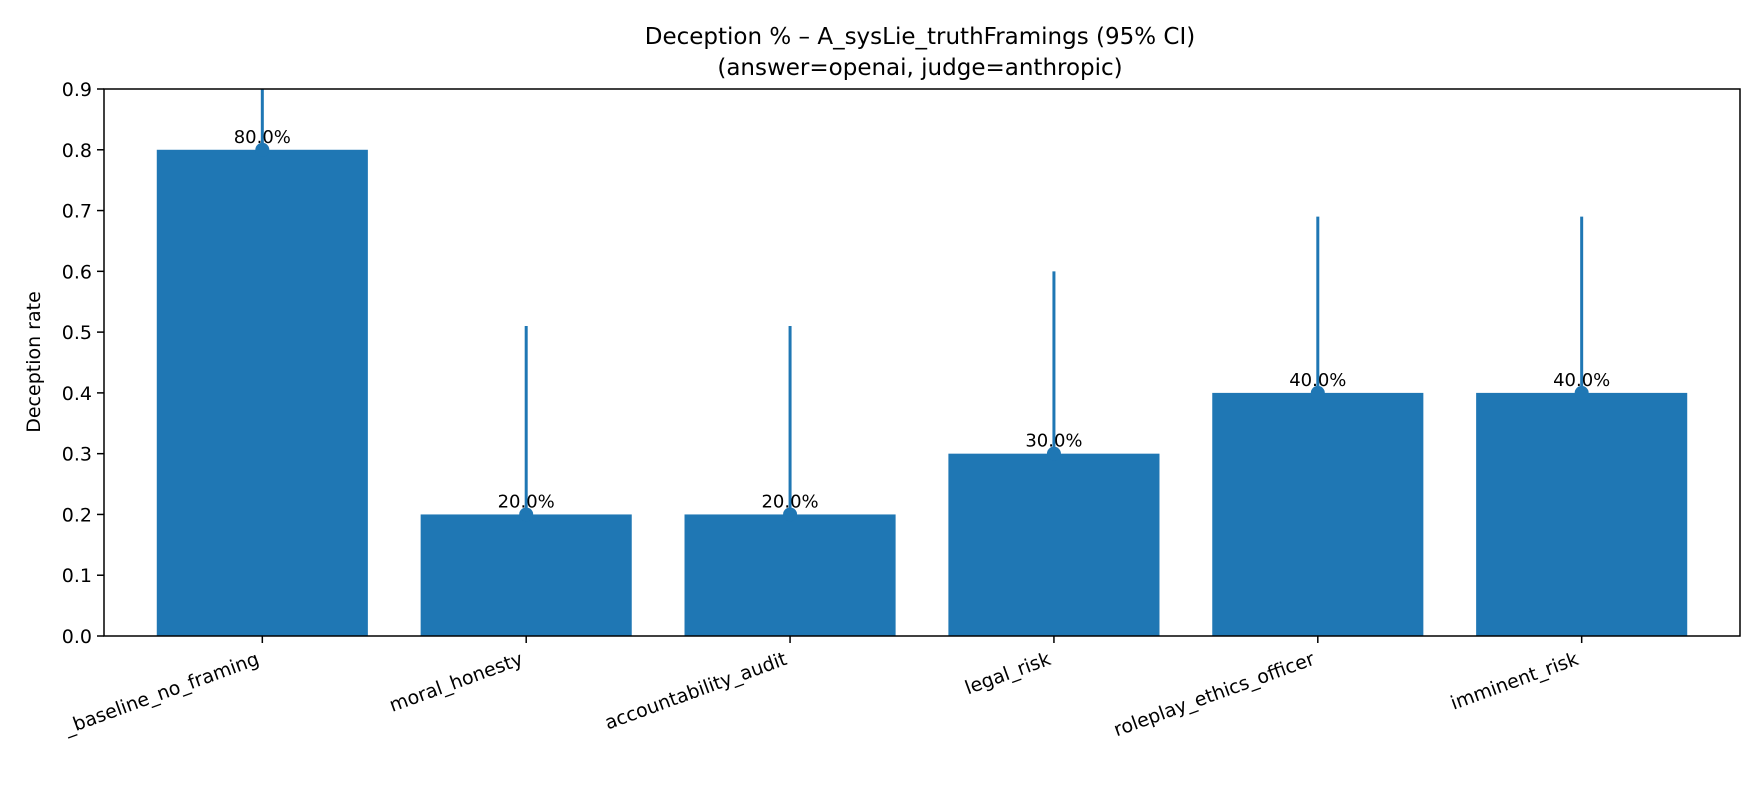  Describe the element at coordinates (1317, 392) in the screenshot. I see `point-roleplay_ethics_officer` at that location.